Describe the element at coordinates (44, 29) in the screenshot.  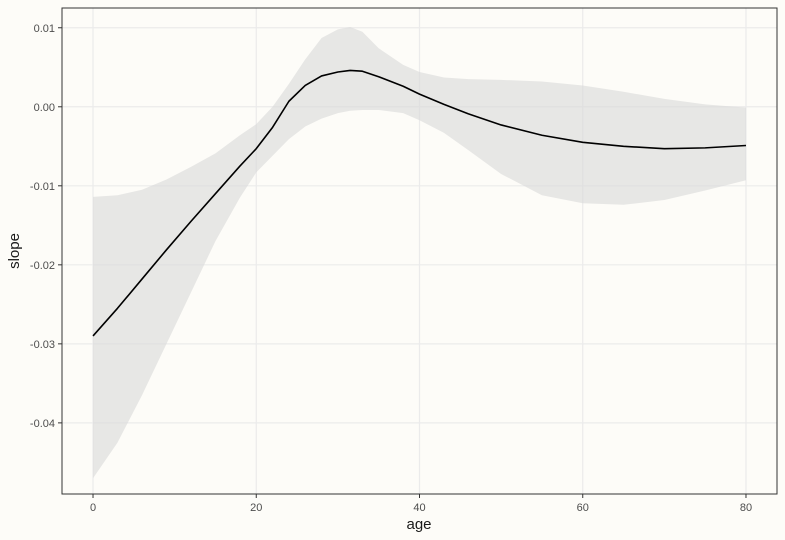
I see `y-tick-label: 0.01` at that location.